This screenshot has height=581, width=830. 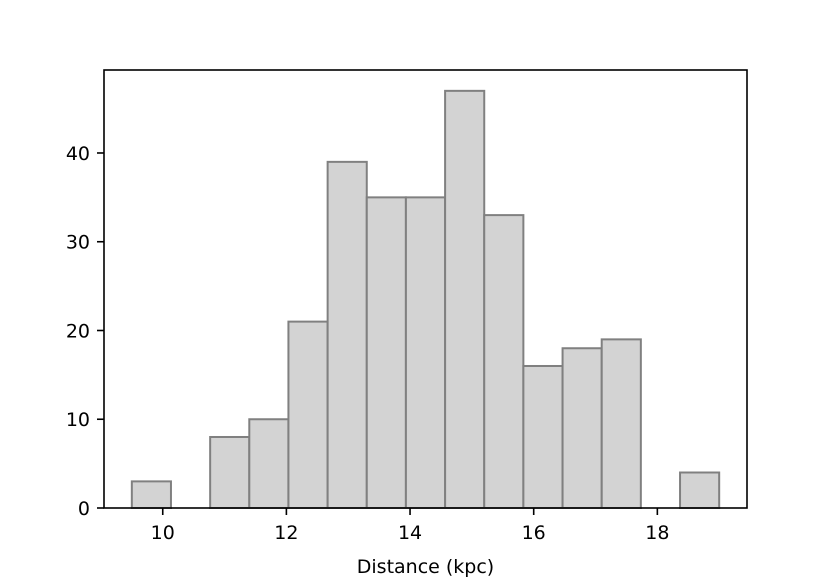 I want to click on y-tick-label: 20, so click(x=78, y=331).